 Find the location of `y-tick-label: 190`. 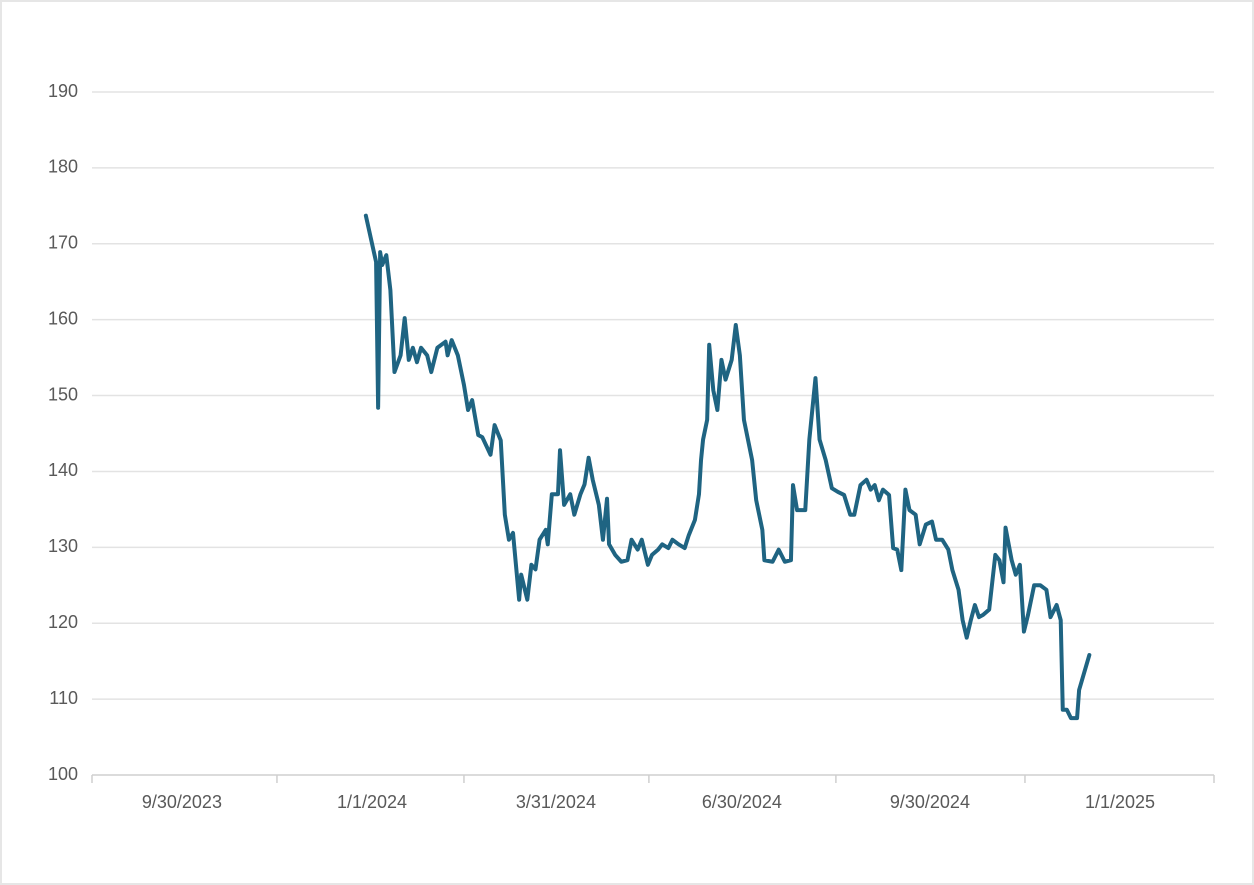

y-tick-label: 190 is located at coordinates (63, 91).